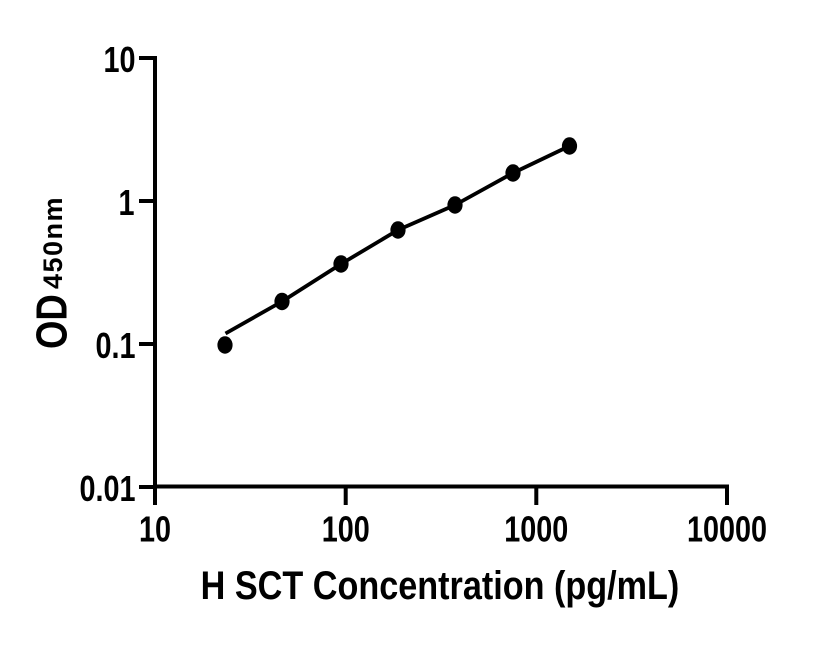 This screenshot has height=645, width=816. What do you see at coordinates (51, 321) in the screenshot?
I see `svg-text: OD` at bounding box center [51, 321].